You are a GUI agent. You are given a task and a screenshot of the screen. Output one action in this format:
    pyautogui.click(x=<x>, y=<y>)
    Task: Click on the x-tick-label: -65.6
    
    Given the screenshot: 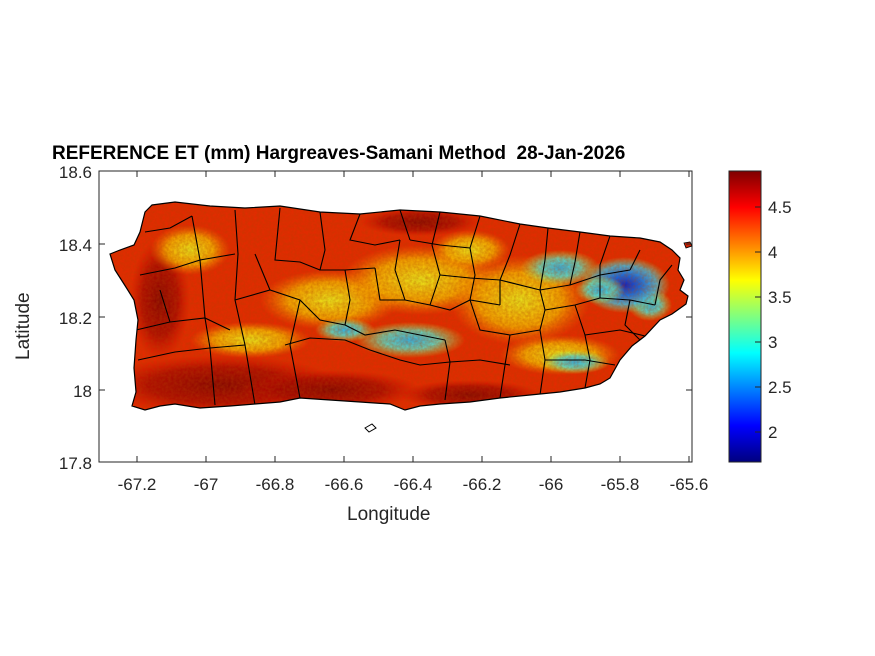 What is the action you would take?
    pyautogui.click(x=689, y=484)
    